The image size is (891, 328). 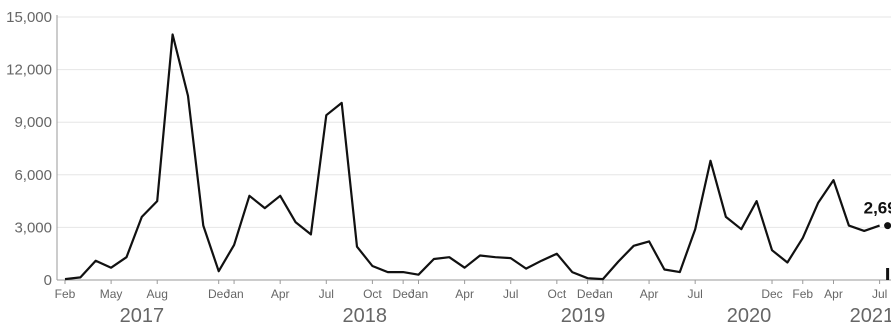 I want to click on y-axis-ticks: 0 3,000 6,000 9,000 12,000 15,000, so click(x=29, y=149).